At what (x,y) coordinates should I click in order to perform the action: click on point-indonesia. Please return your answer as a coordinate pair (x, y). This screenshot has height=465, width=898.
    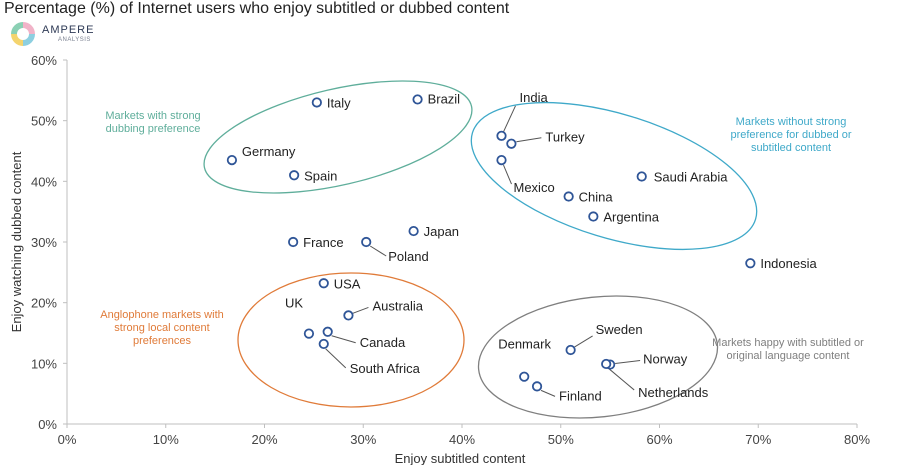
    Looking at the image, I should click on (750, 263).